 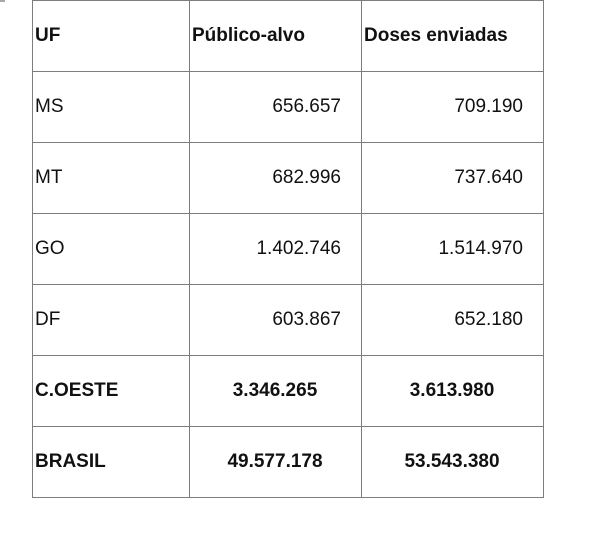 What do you see at coordinates (452, 107) in the screenshot?
I see `cell-doses-enviadas: 709.190` at bounding box center [452, 107].